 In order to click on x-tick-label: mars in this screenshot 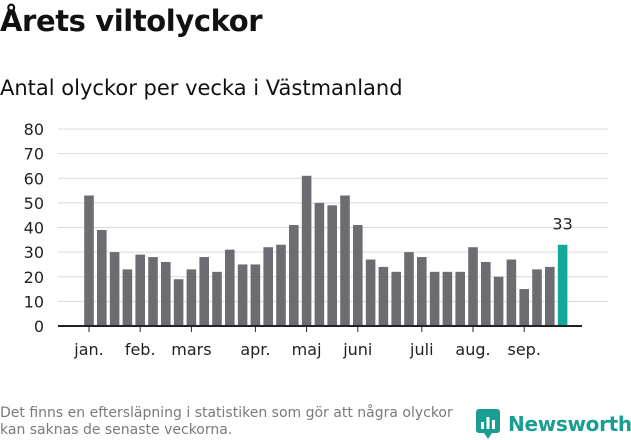, I will do `click(191, 349)`.